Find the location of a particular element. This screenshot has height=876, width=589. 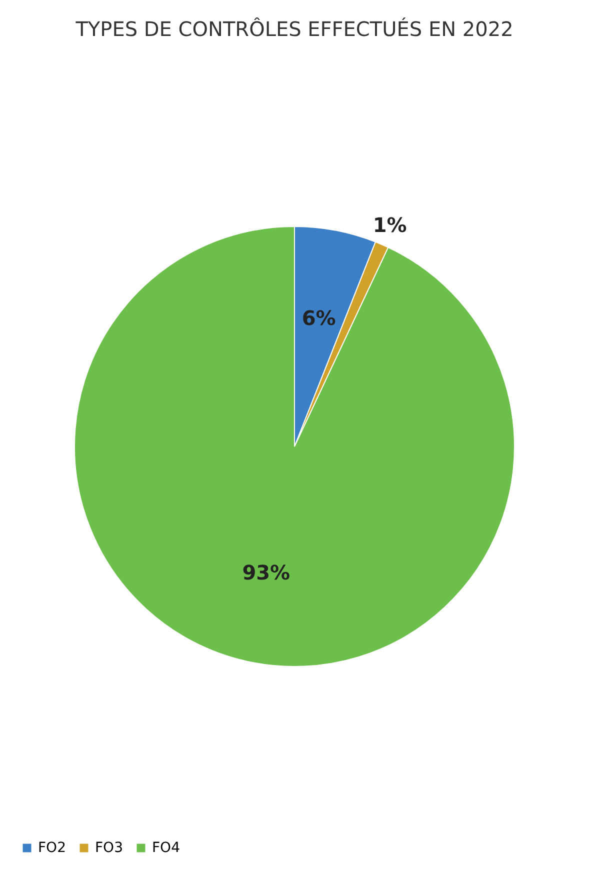

data-label: 93% is located at coordinates (266, 572).